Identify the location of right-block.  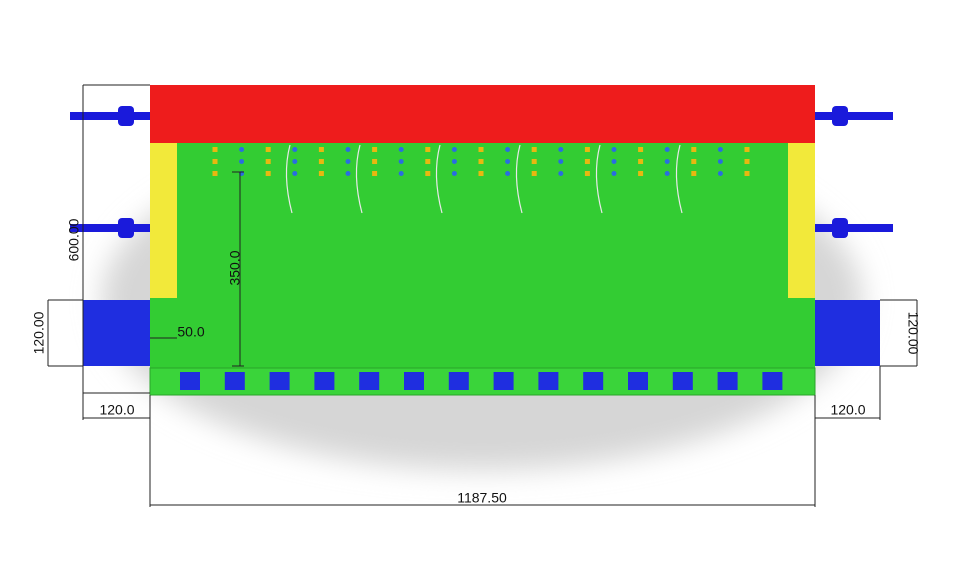
(847, 333).